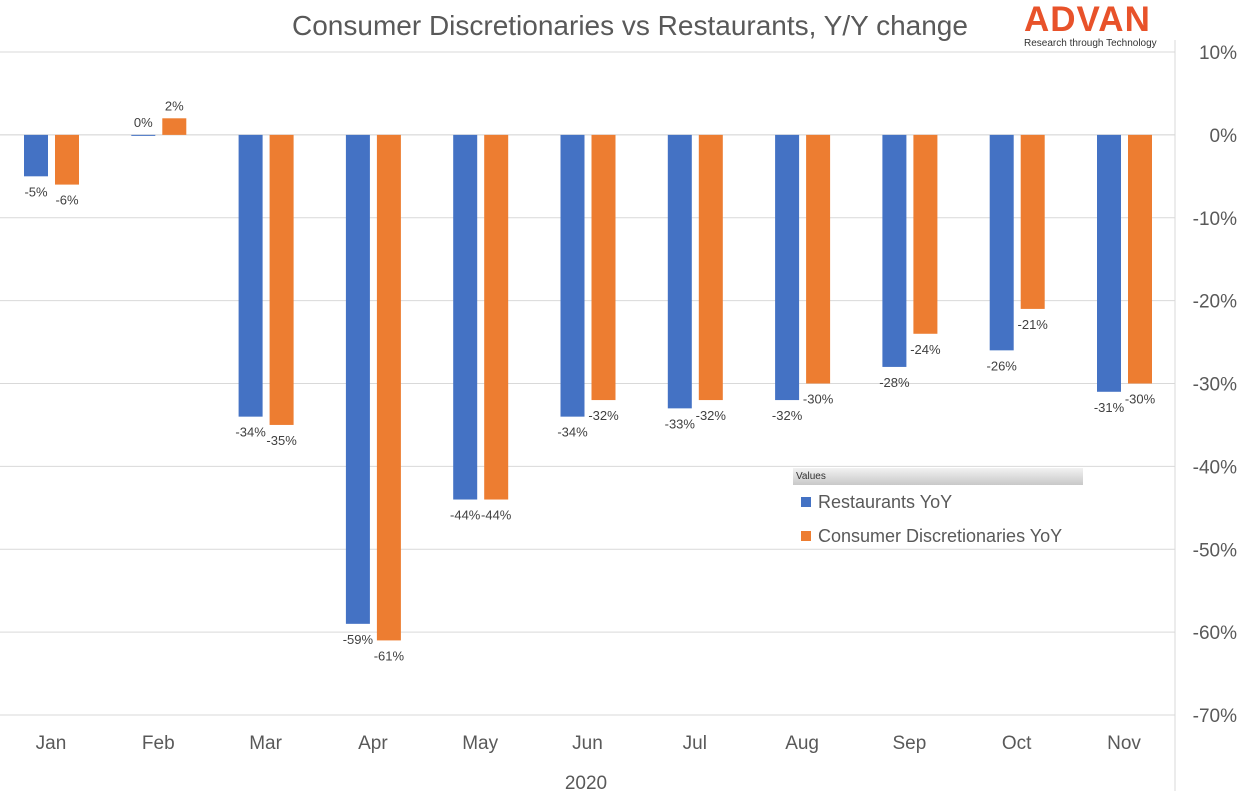  What do you see at coordinates (909, 743) in the screenshot?
I see `x-tick-label: Sep` at bounding box center [909, 743].